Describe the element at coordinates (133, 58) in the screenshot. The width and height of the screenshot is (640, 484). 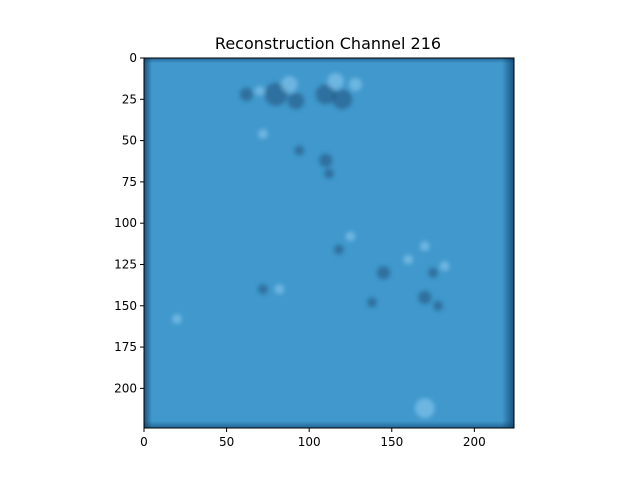
I see `y-tick-label: 0` at that location.